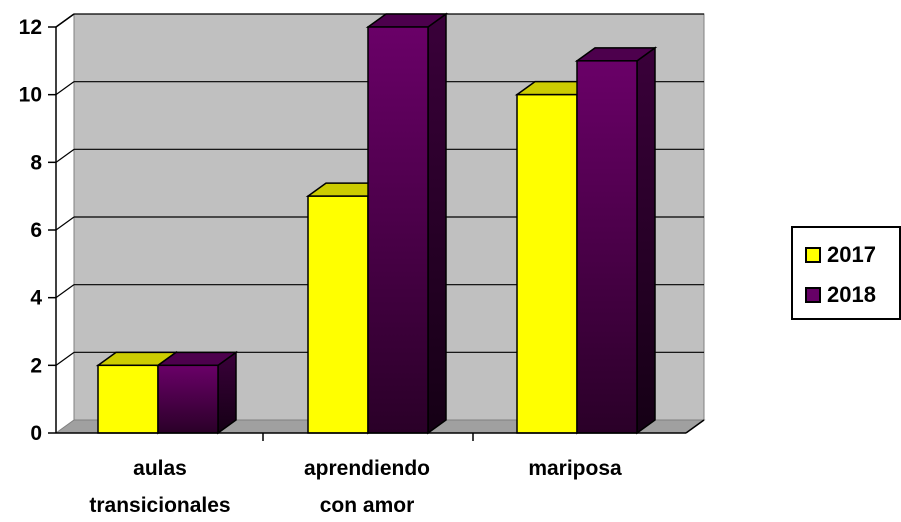 This screenshot has height=522, width=901. I want to click on category-label-1-1: con amor, so click(367, 505).